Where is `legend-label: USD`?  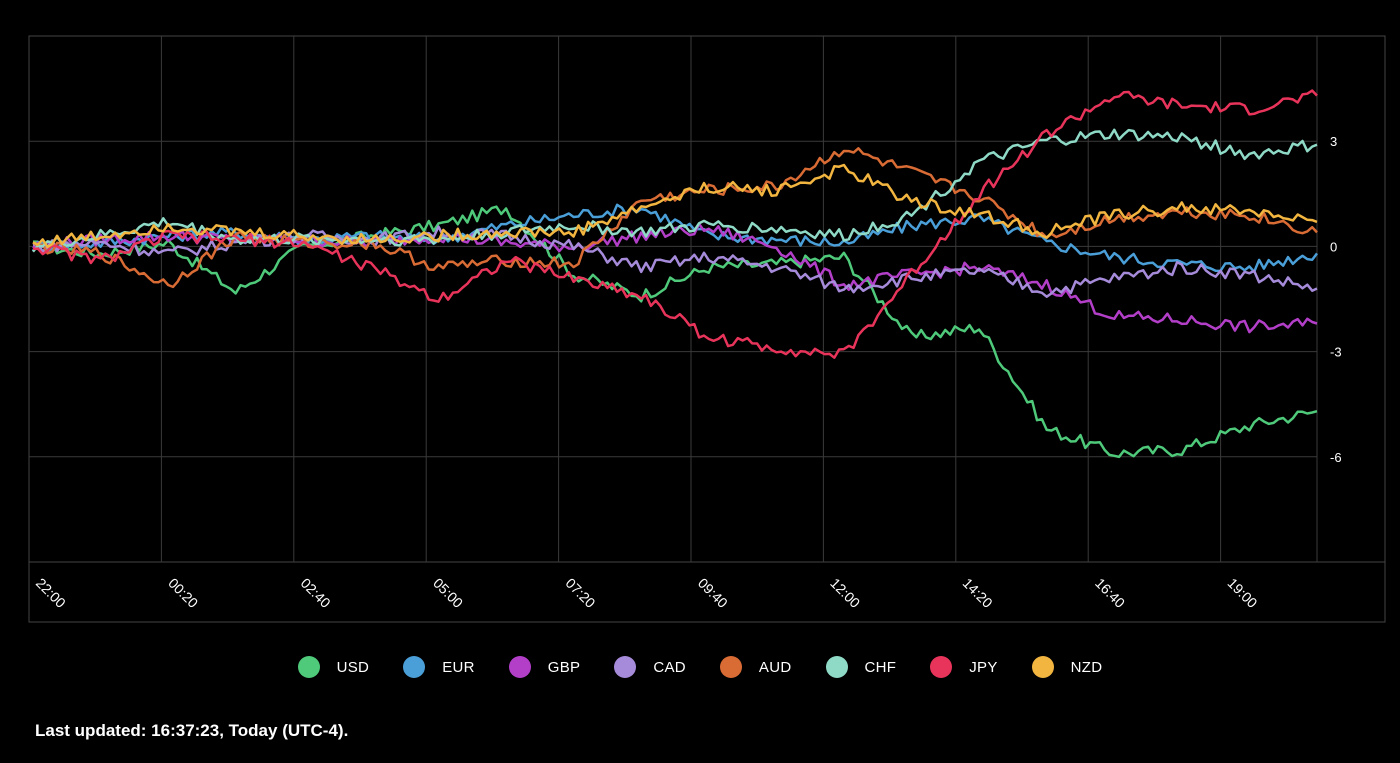
legend-label: USD is located at coordinates (353, 667).